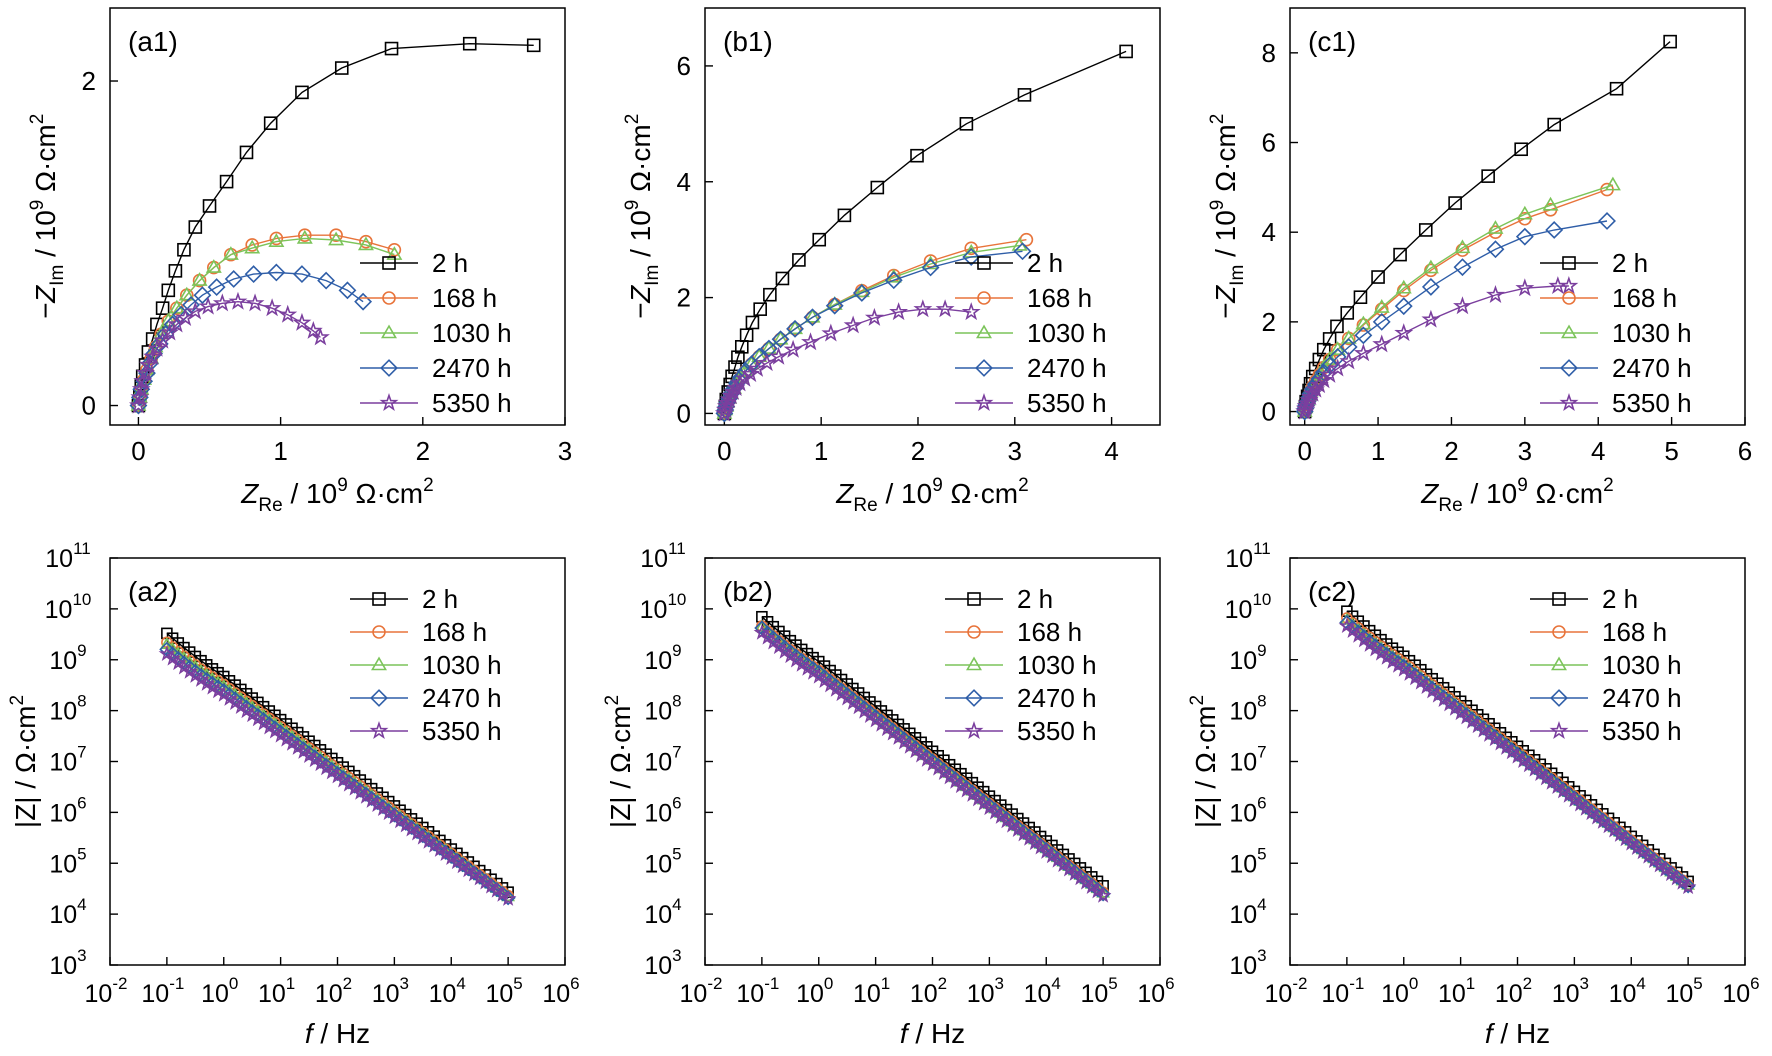  I want to click on x-axis-title: ZRe / 109 Ω·cm2, so click(931, 495).